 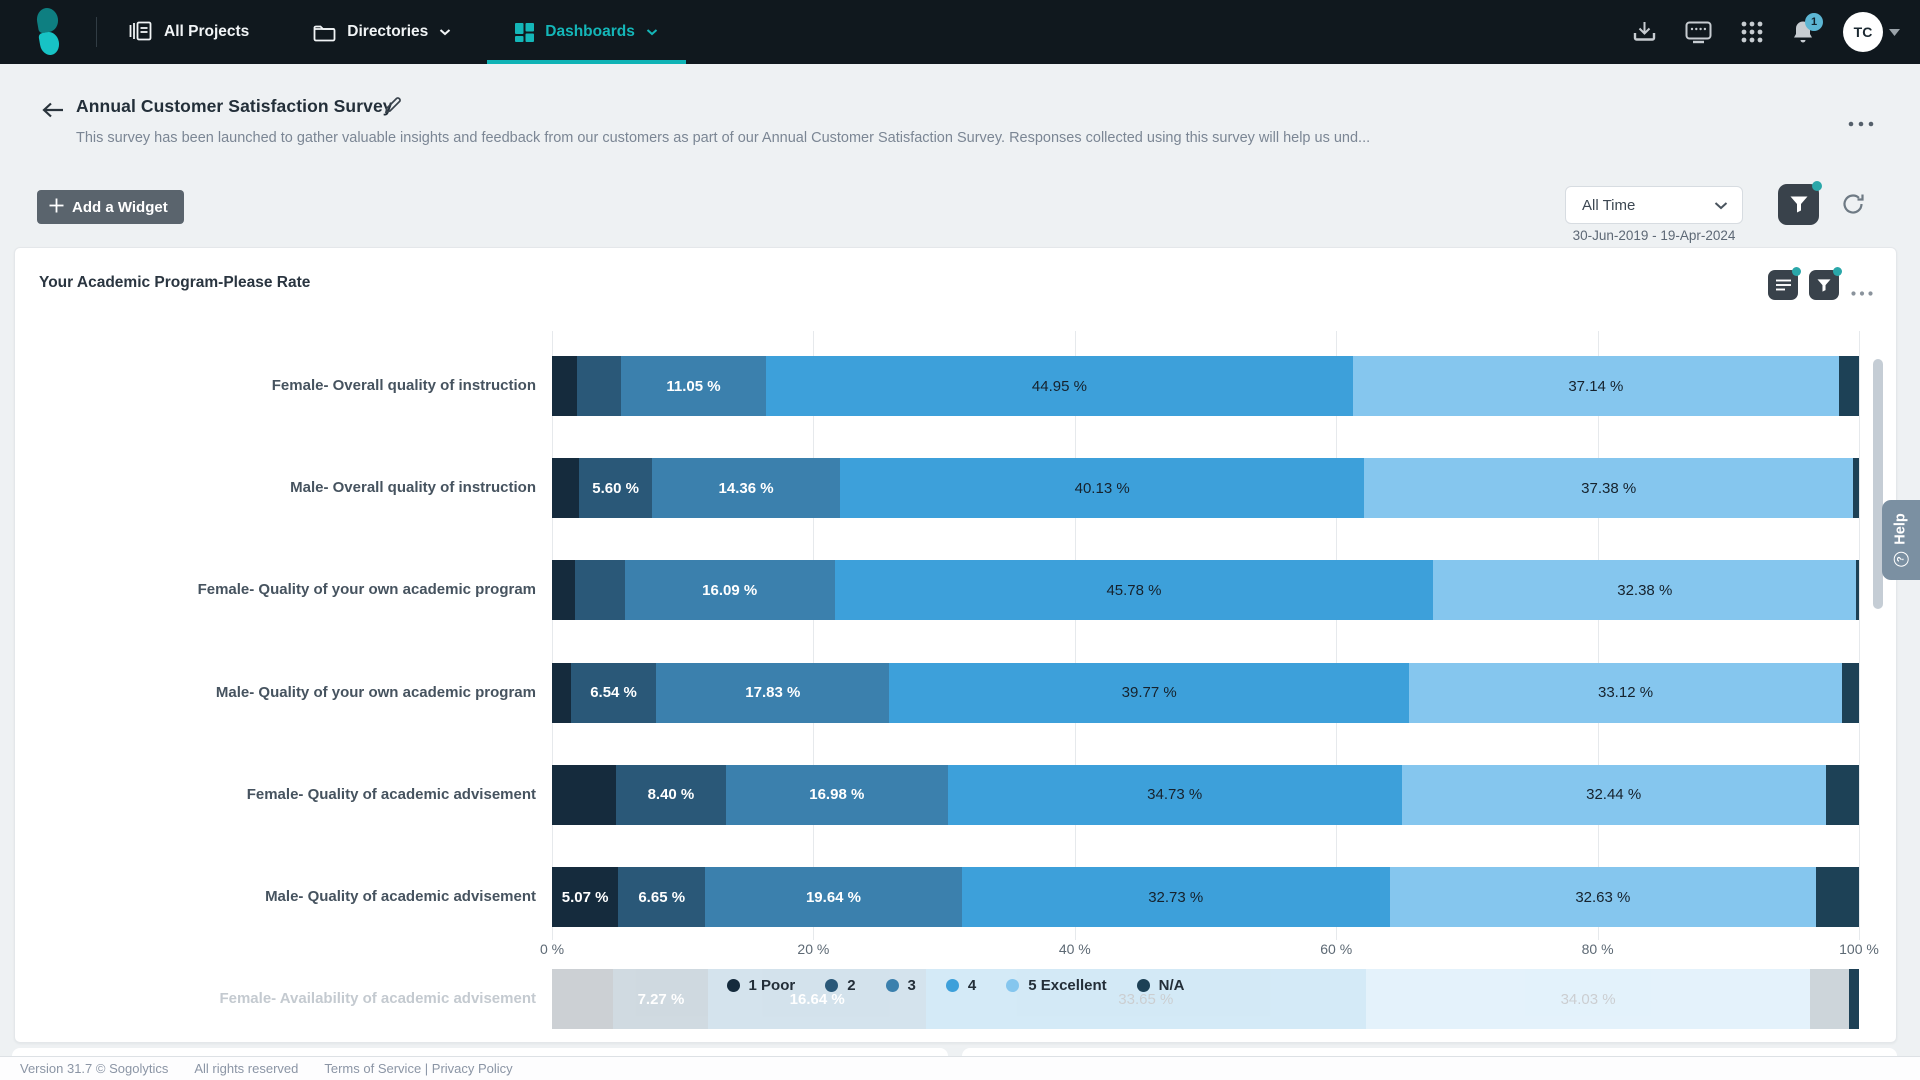 What do you see at coordinates (911, 985) in the screenshot?
I see `legend-label: 3` at bounding box center [911, 985].